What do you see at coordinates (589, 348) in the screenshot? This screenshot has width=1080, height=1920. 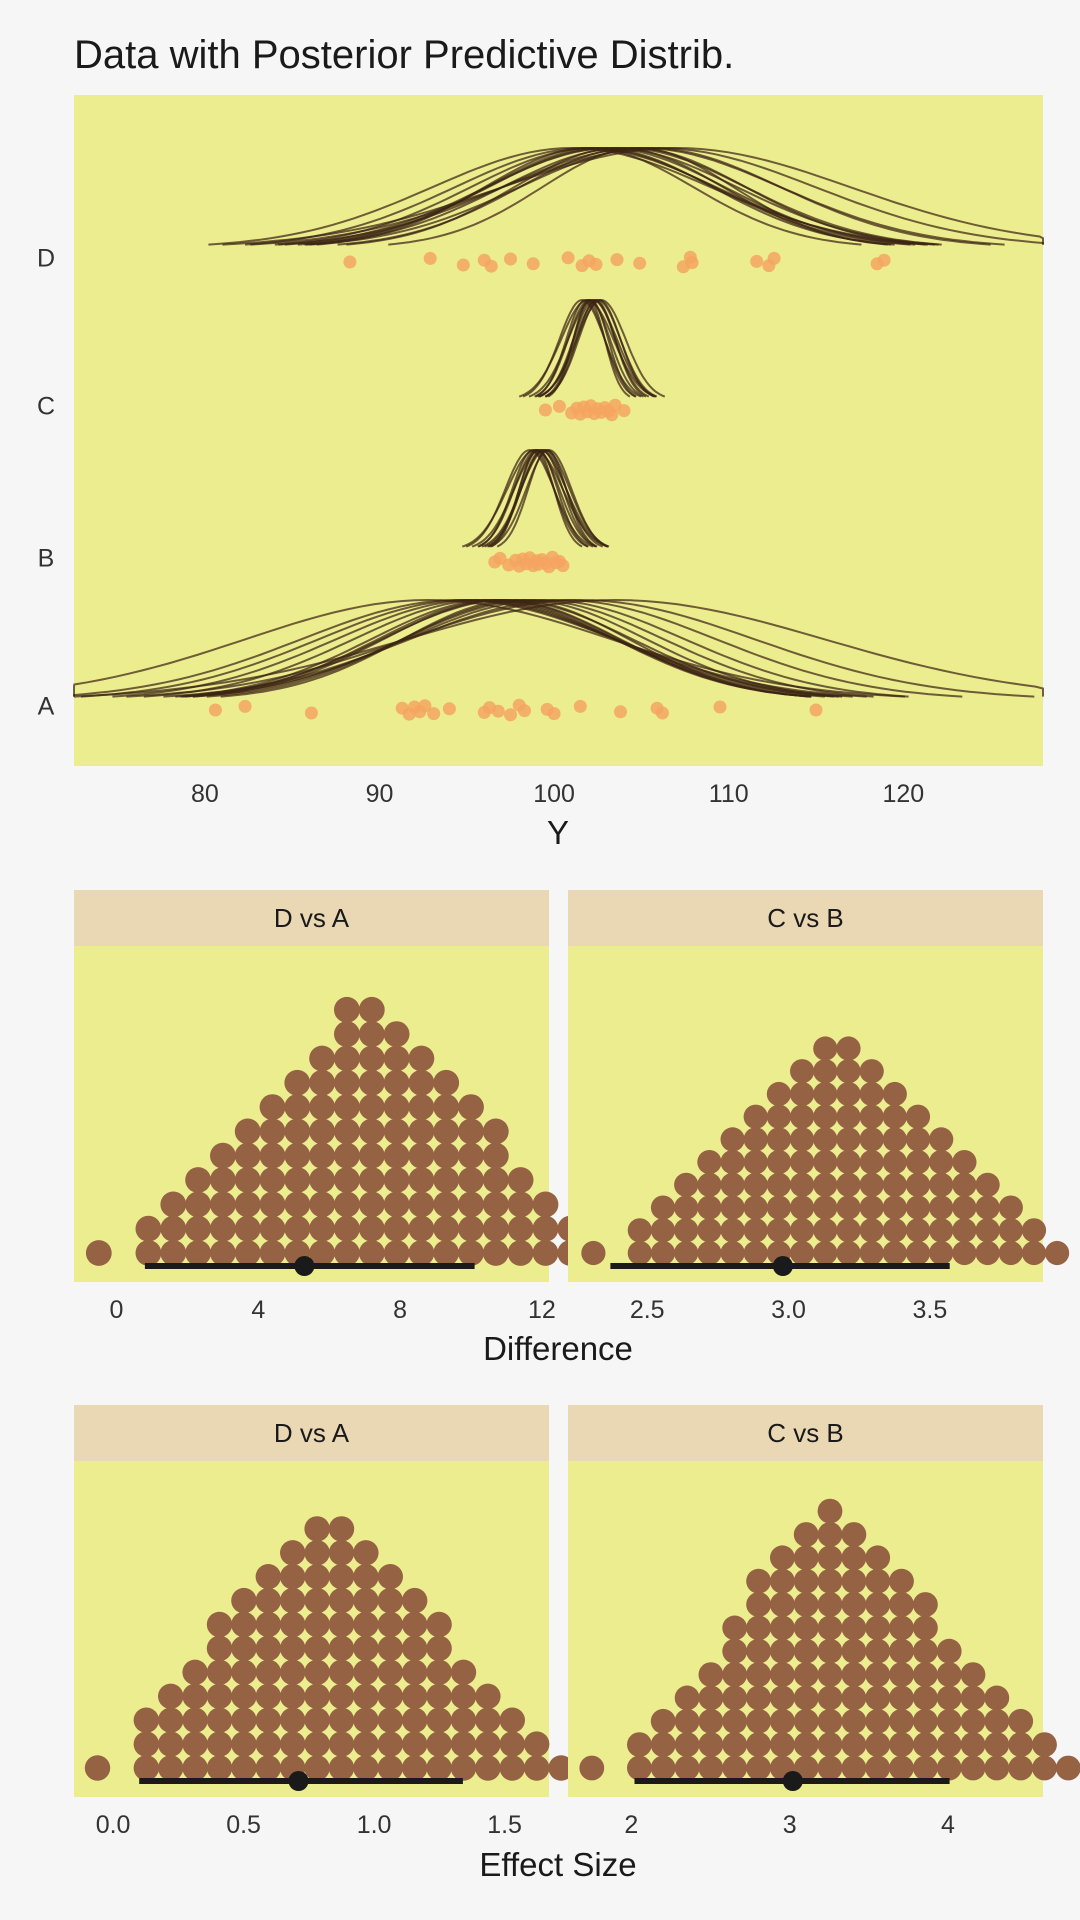 I see `curve-c` at bounding box center [589, 348].